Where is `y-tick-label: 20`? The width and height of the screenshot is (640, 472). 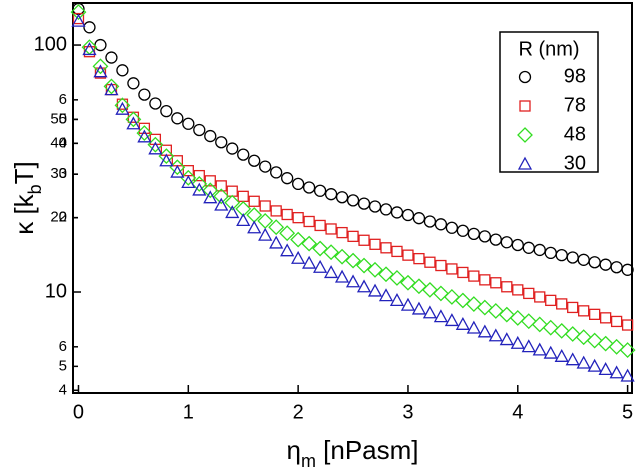
y-tick-label: 20 is located at coordinates (58, 217).